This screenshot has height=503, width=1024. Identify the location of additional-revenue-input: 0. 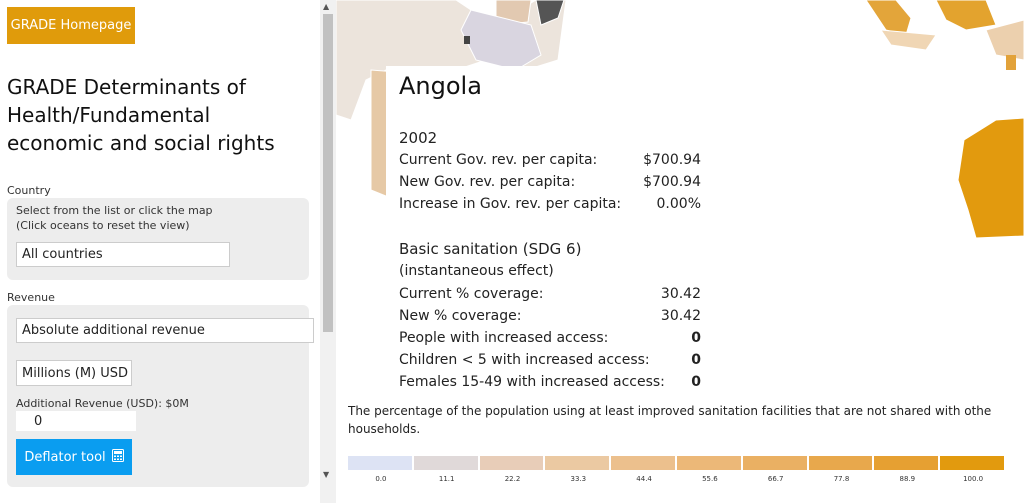
(76, 421).